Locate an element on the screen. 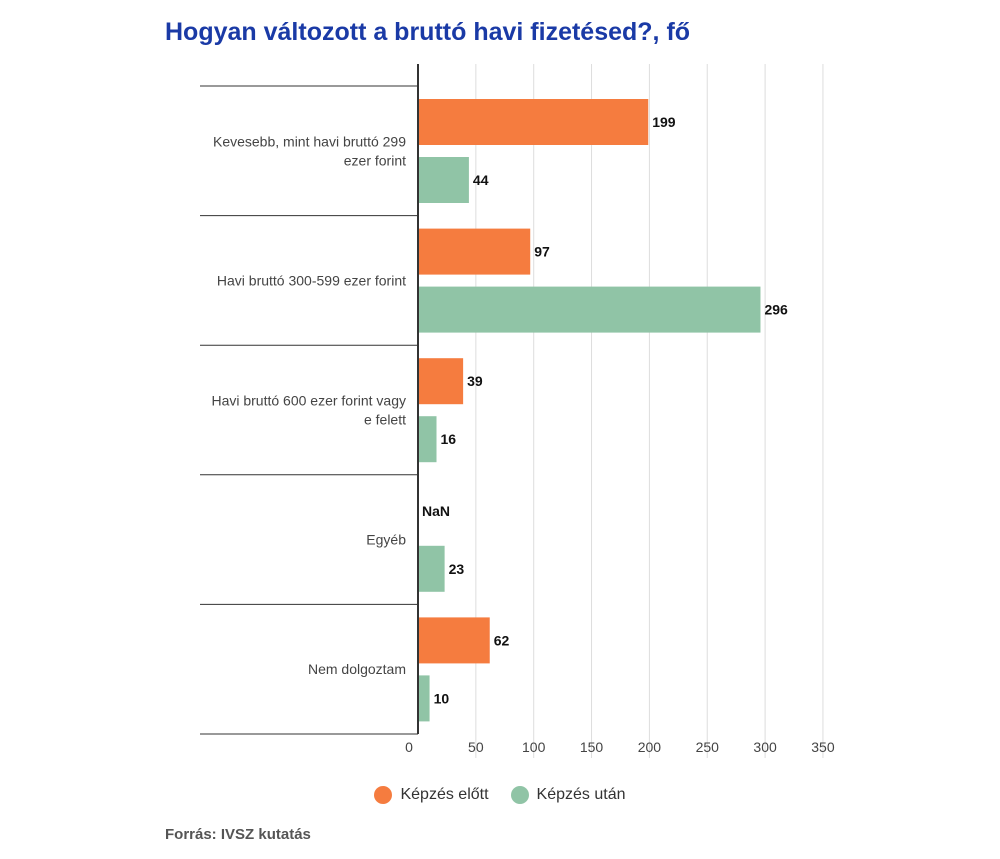 The height and width of the screenshot is (859, 1000). legend: Képzés előtt Képzés után is located at coordinates (500, 795).